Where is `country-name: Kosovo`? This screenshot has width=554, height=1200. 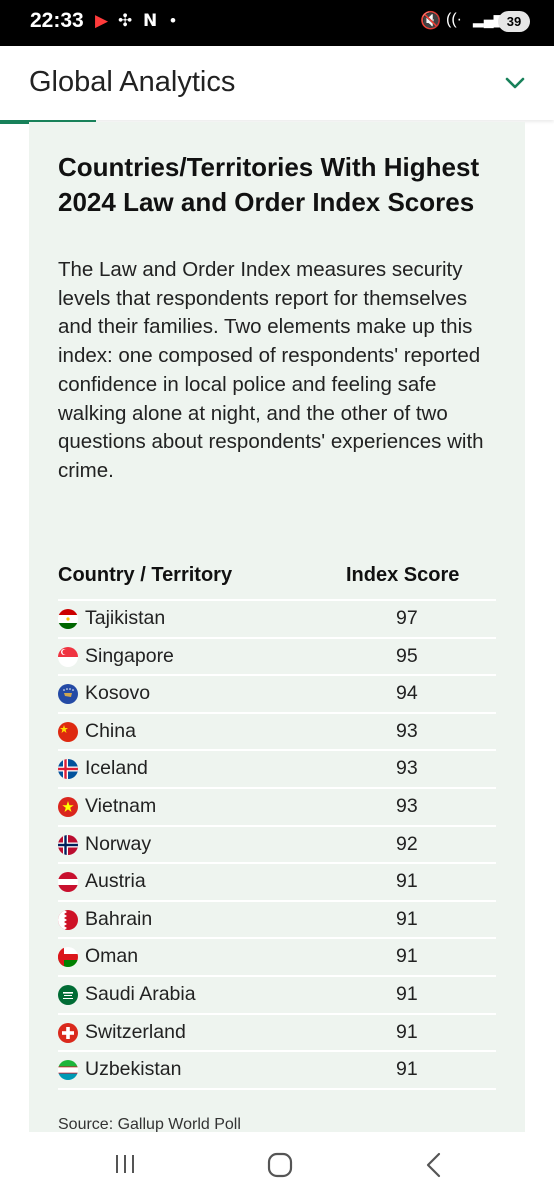 country-name: Kosovo is located at coordinates (118, 693).